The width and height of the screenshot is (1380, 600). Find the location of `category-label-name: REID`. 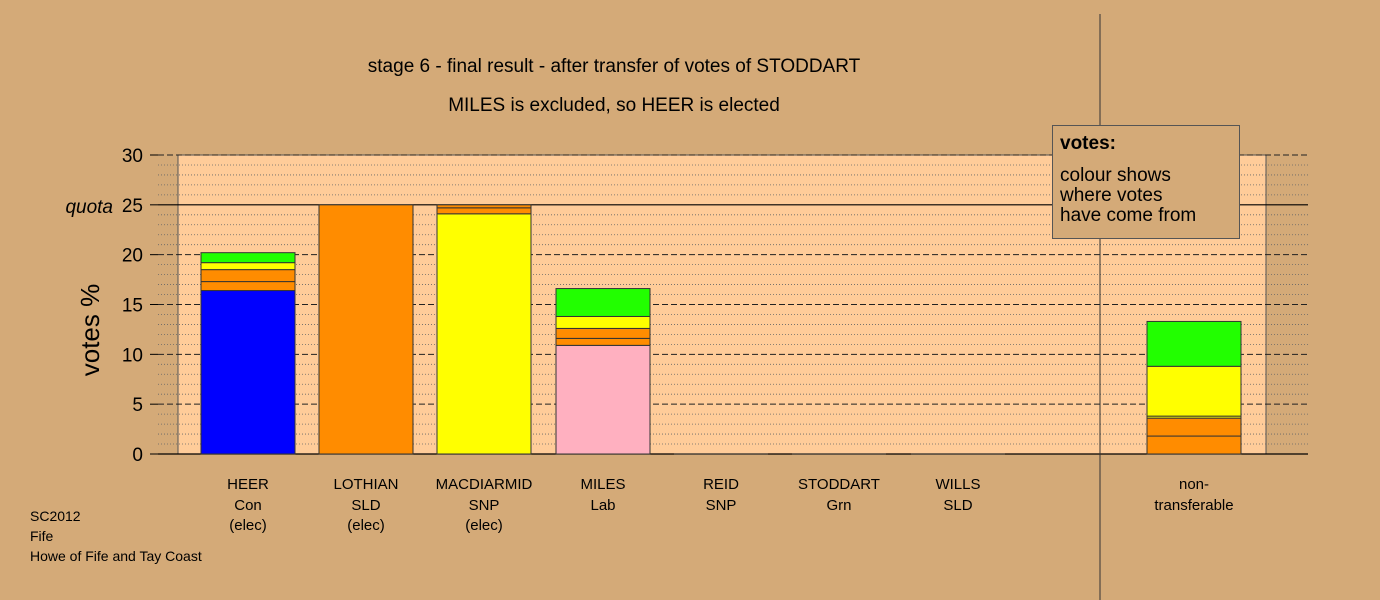

category-label-name: REID is located at coordinates (721, 484).